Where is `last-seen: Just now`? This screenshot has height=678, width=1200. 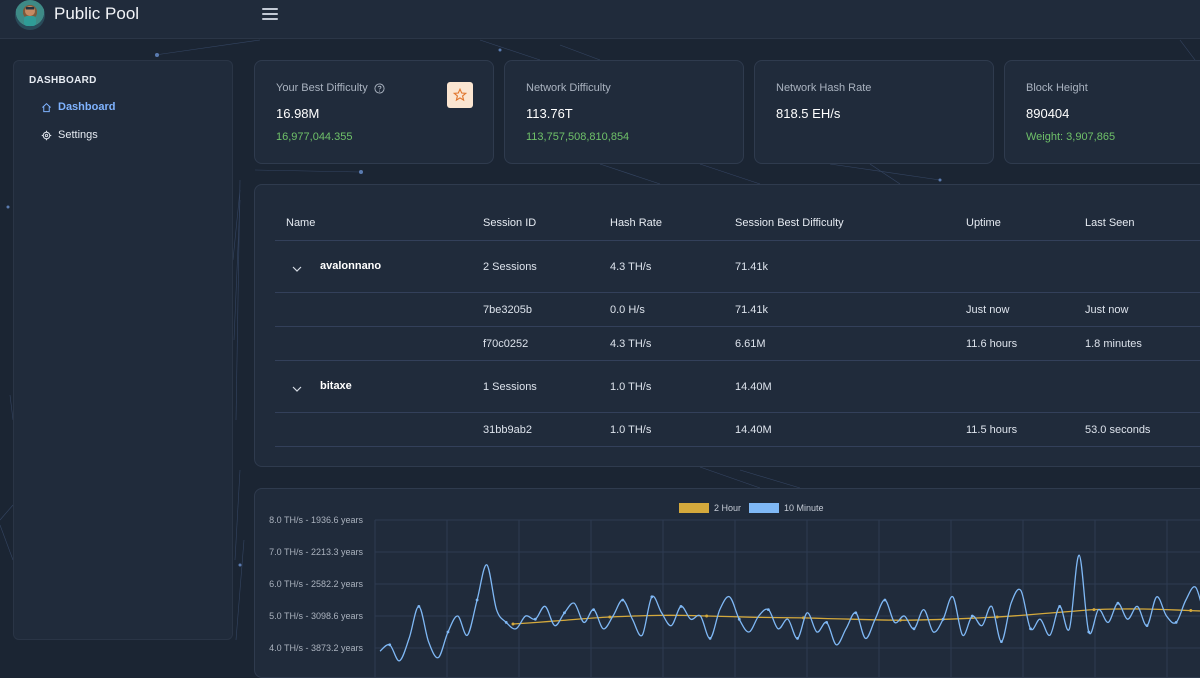 last-seen: Just now is located at coordinates (1107, 310).